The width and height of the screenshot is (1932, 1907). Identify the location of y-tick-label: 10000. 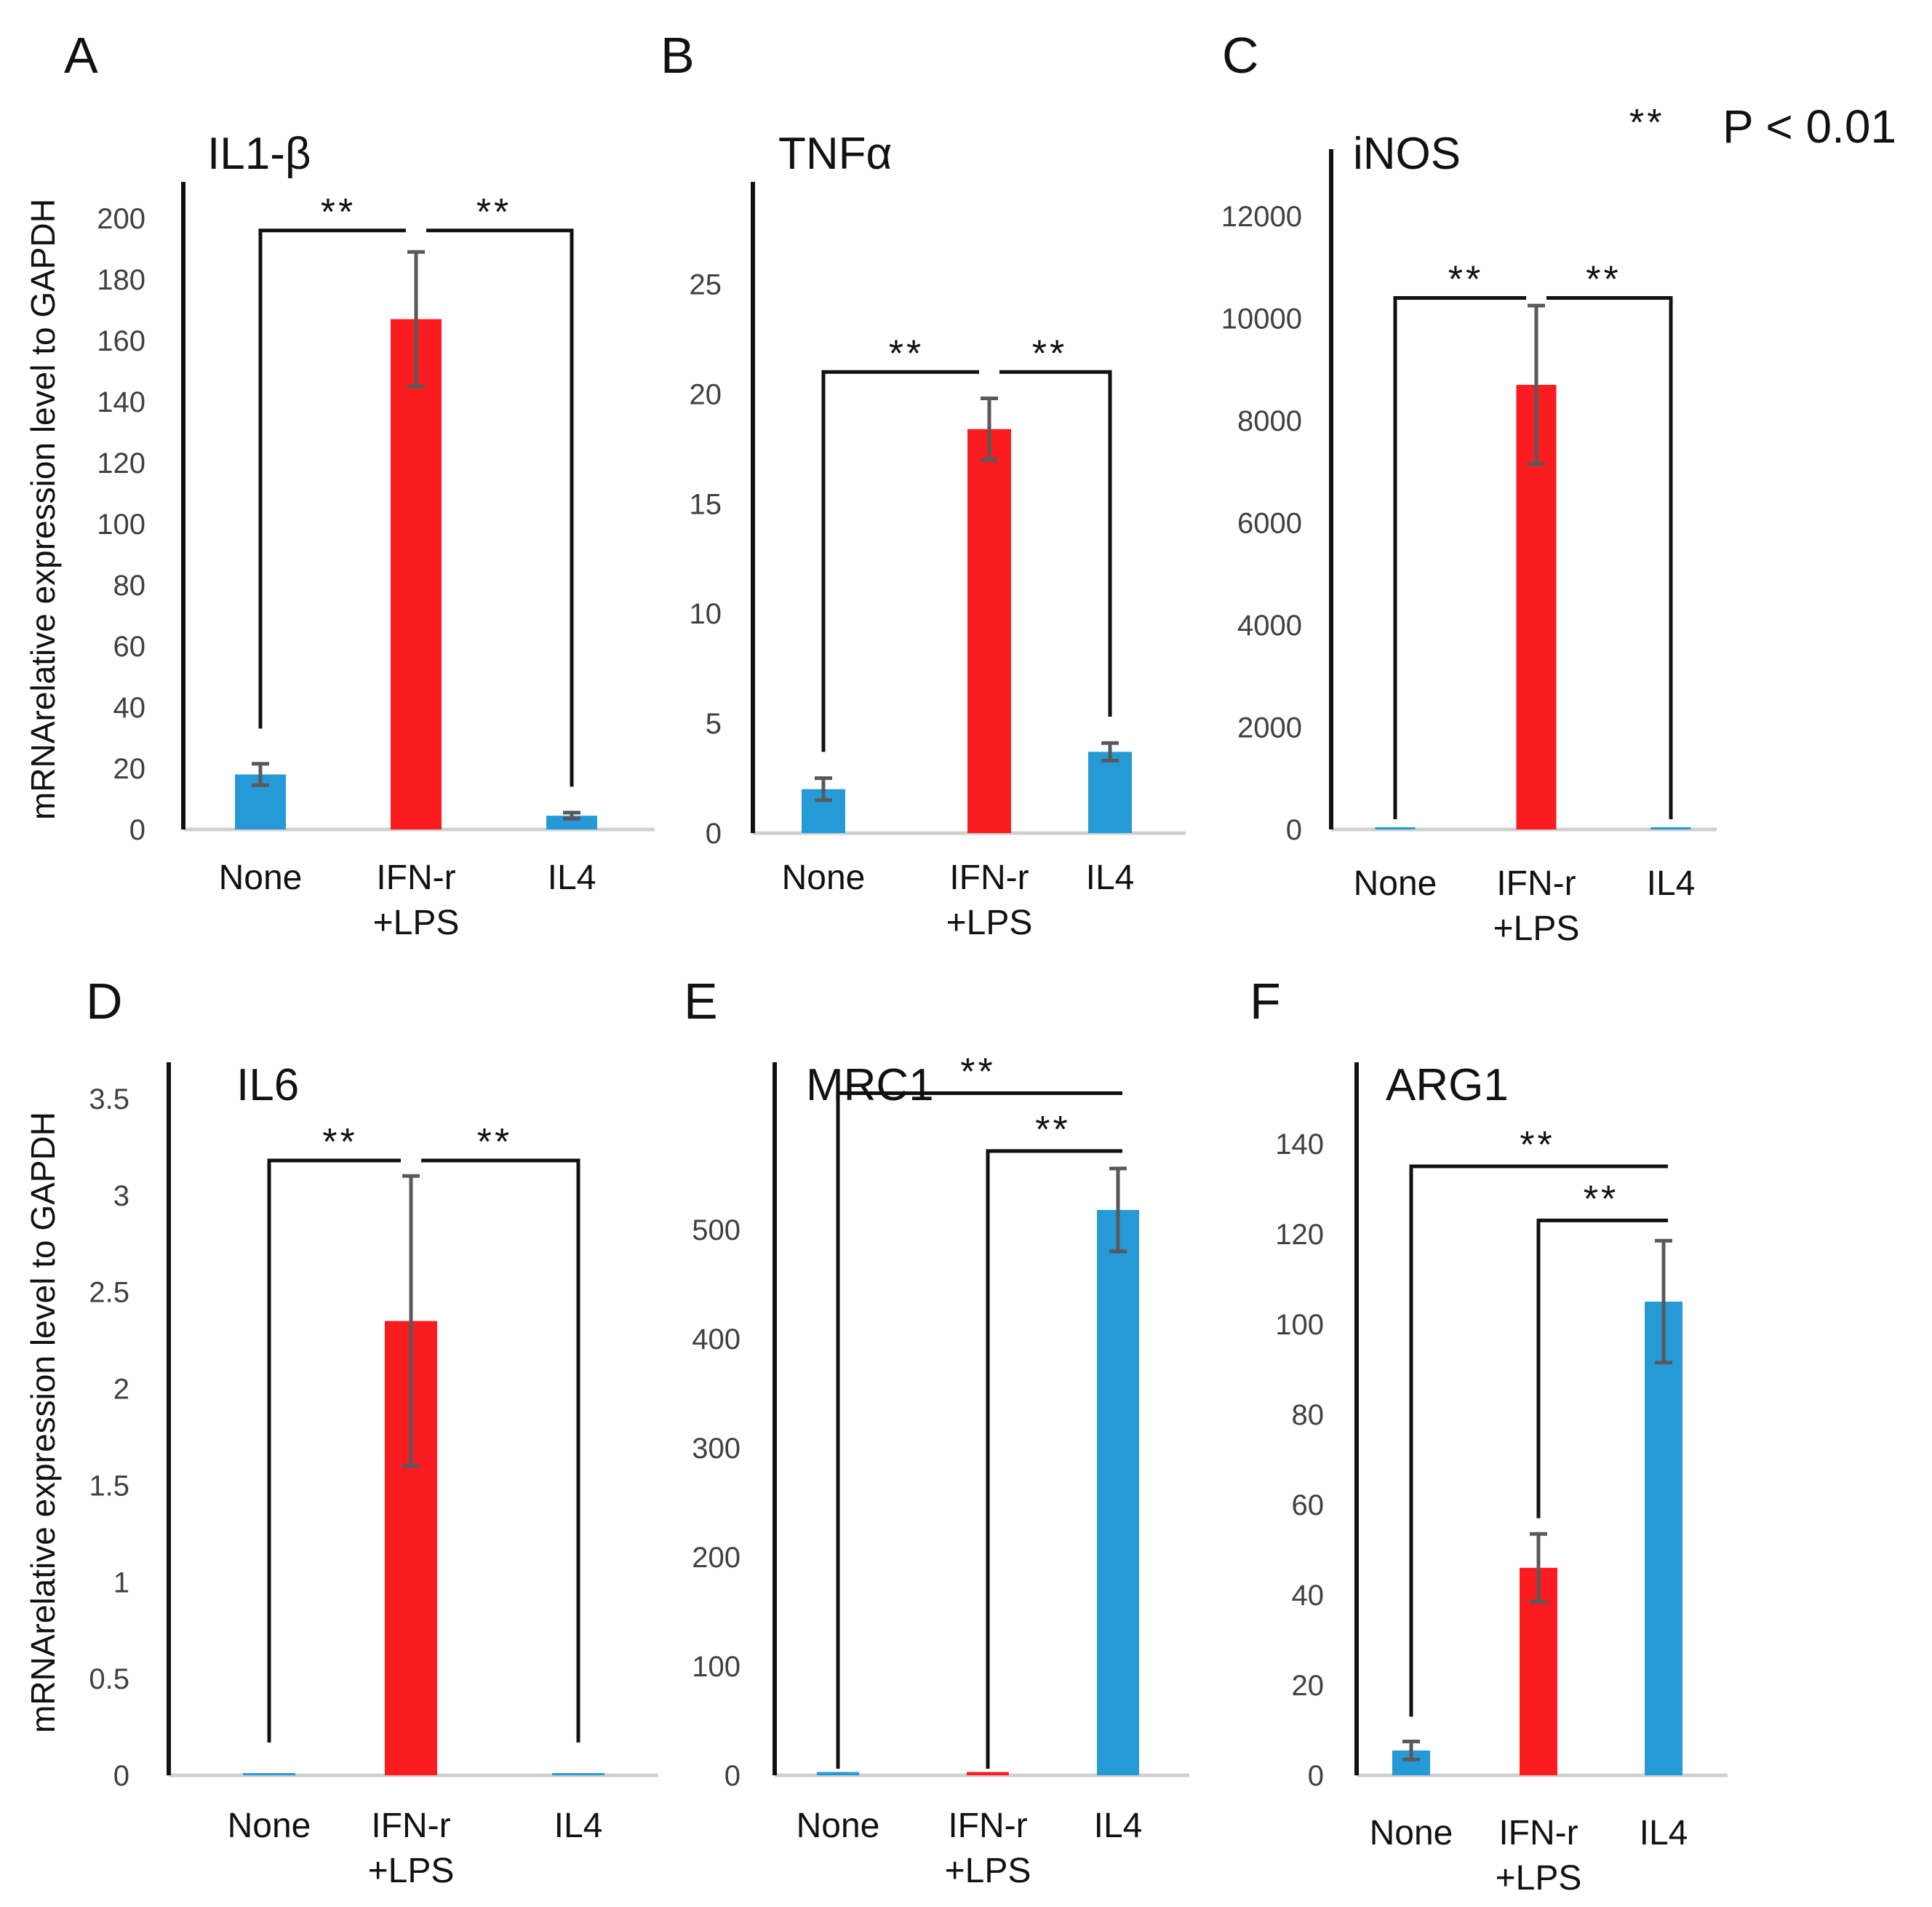
(1262, 319).